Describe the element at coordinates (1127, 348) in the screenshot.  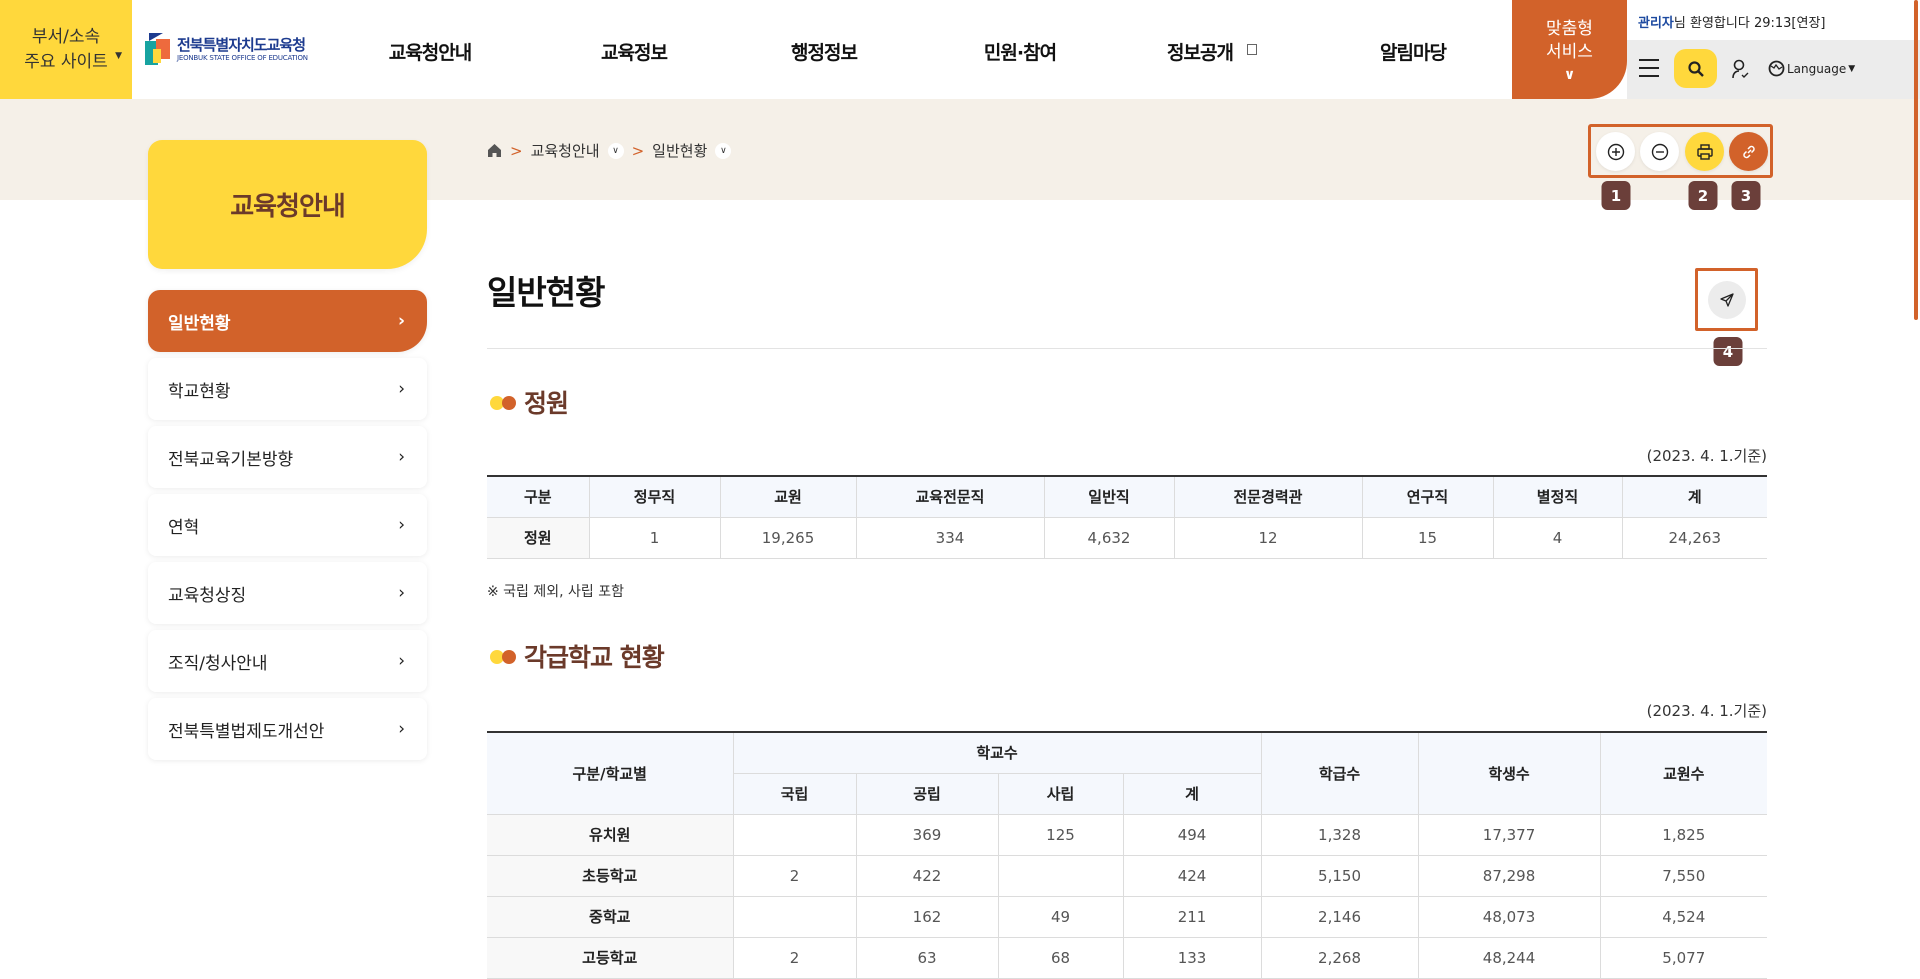
I see `divider` at that location.